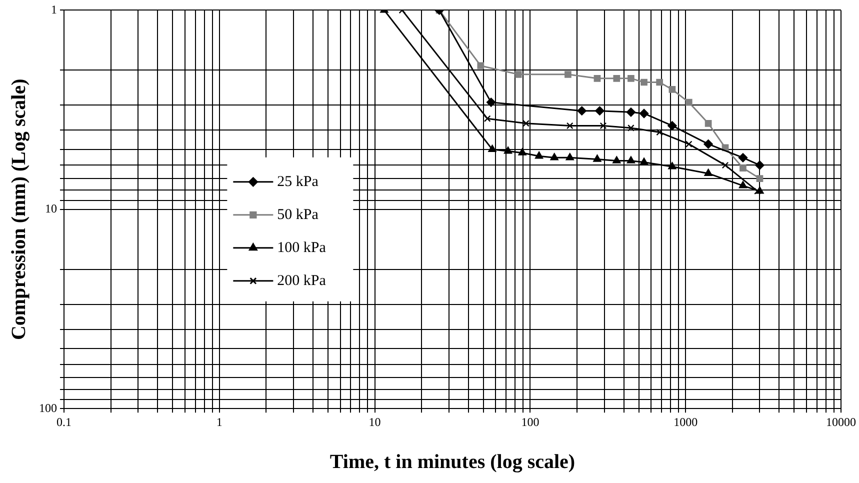  Describe the element at coordinates (374, 421) in the screenshot. I see `x-tick-label: 10` at that location.